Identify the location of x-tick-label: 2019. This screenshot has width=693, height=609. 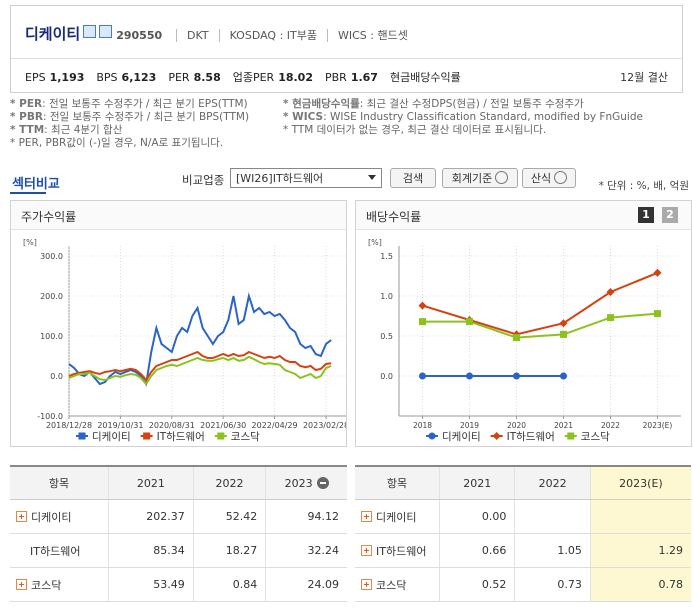
(469, 425).